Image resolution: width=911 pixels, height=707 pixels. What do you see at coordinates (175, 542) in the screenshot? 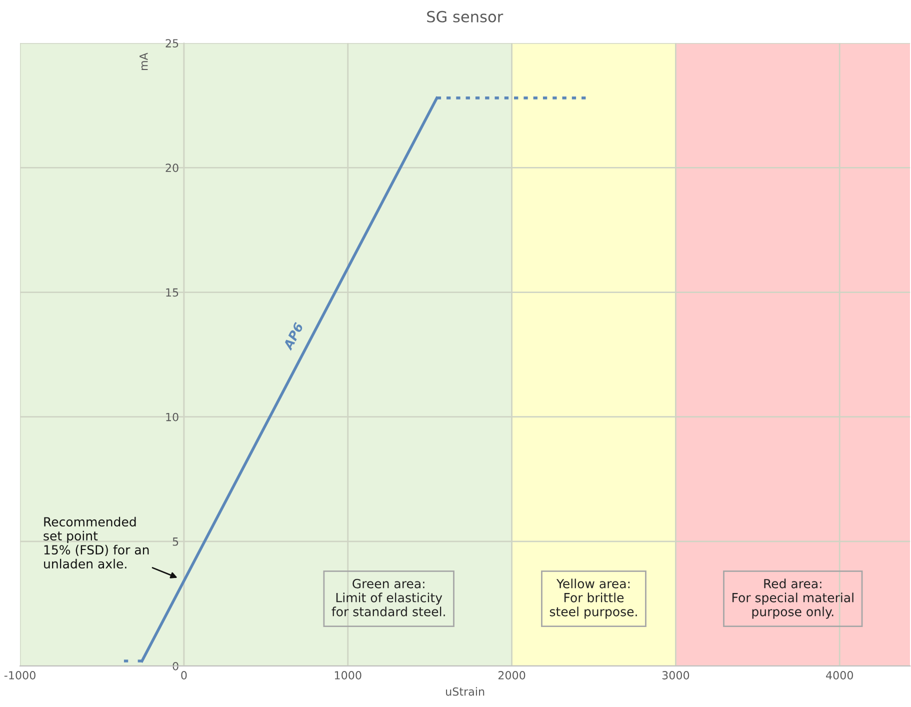
I see `y-tick-label: 5` at bounding box center [175, 542].